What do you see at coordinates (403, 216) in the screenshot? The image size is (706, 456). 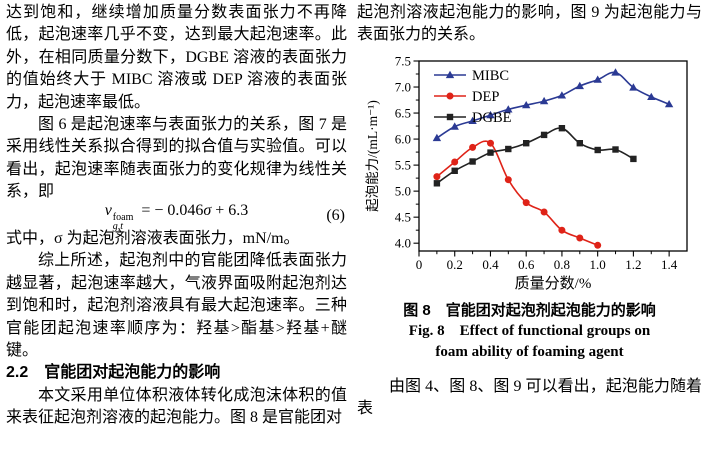 I see `y-tick-label: 4.5` at bounding box center [403, 216].